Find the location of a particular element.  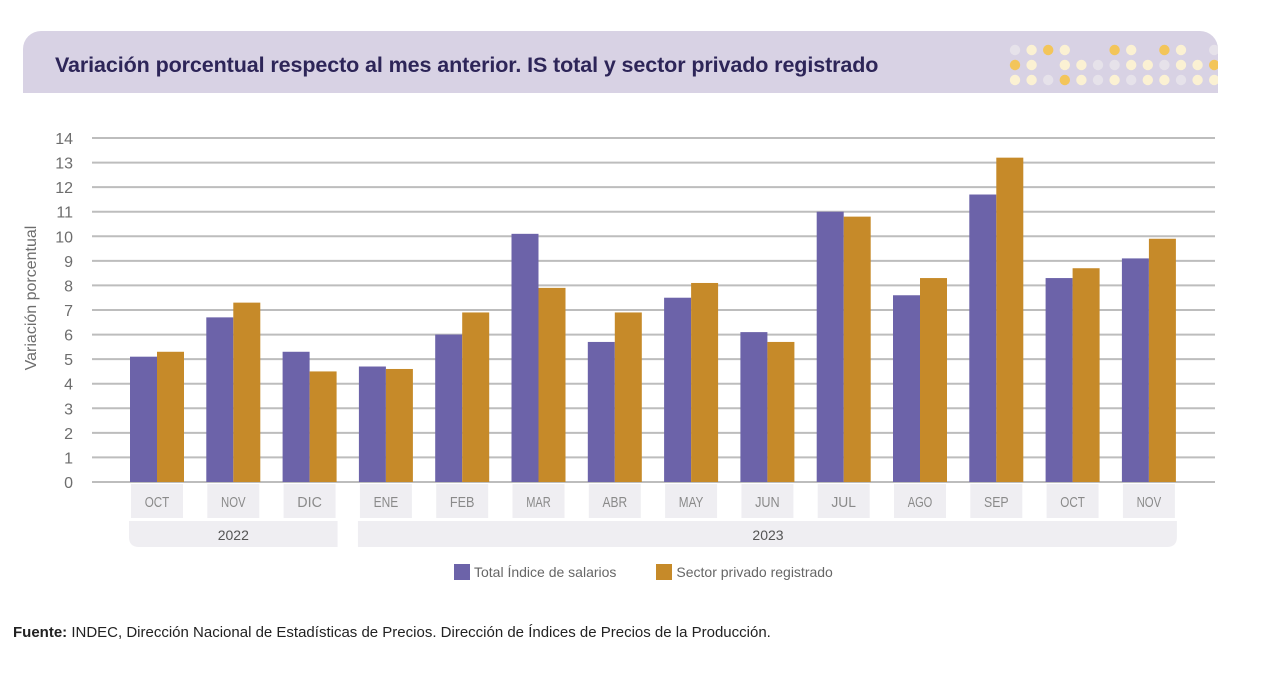

y-tick-label: 14 is located at coordinates (64, 139).